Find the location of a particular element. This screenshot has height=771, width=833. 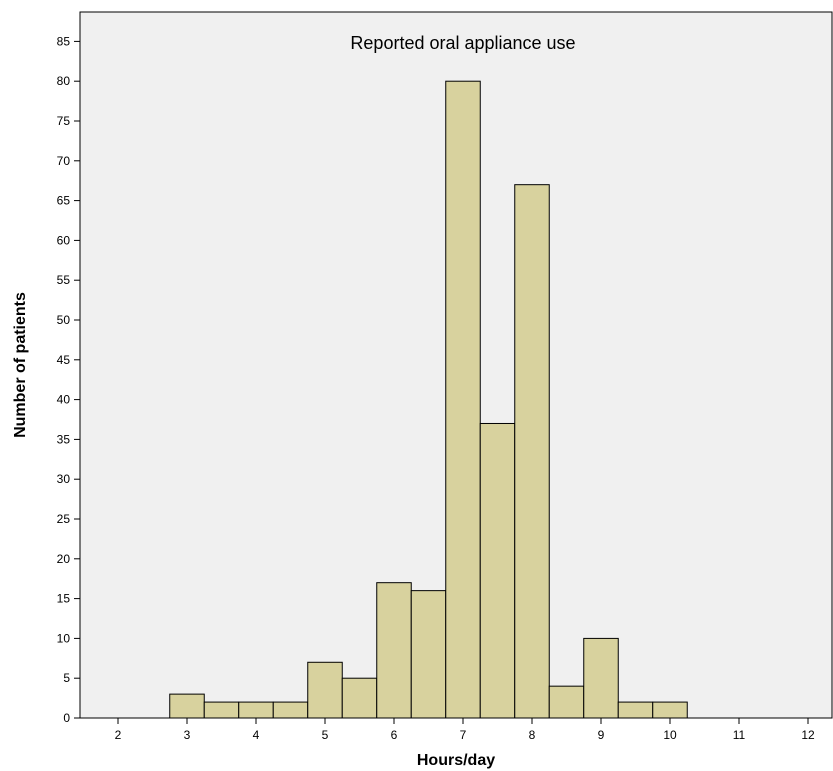

y-tick-label: 45 is located at coordinates (64, 360).